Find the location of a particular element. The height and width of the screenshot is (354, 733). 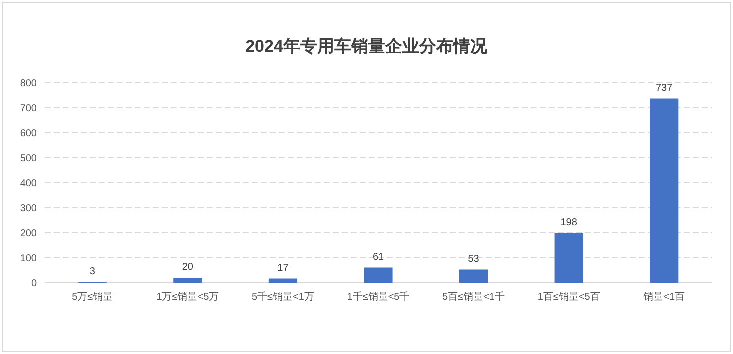

data-label: 61 is located at coordinates (378, 257).